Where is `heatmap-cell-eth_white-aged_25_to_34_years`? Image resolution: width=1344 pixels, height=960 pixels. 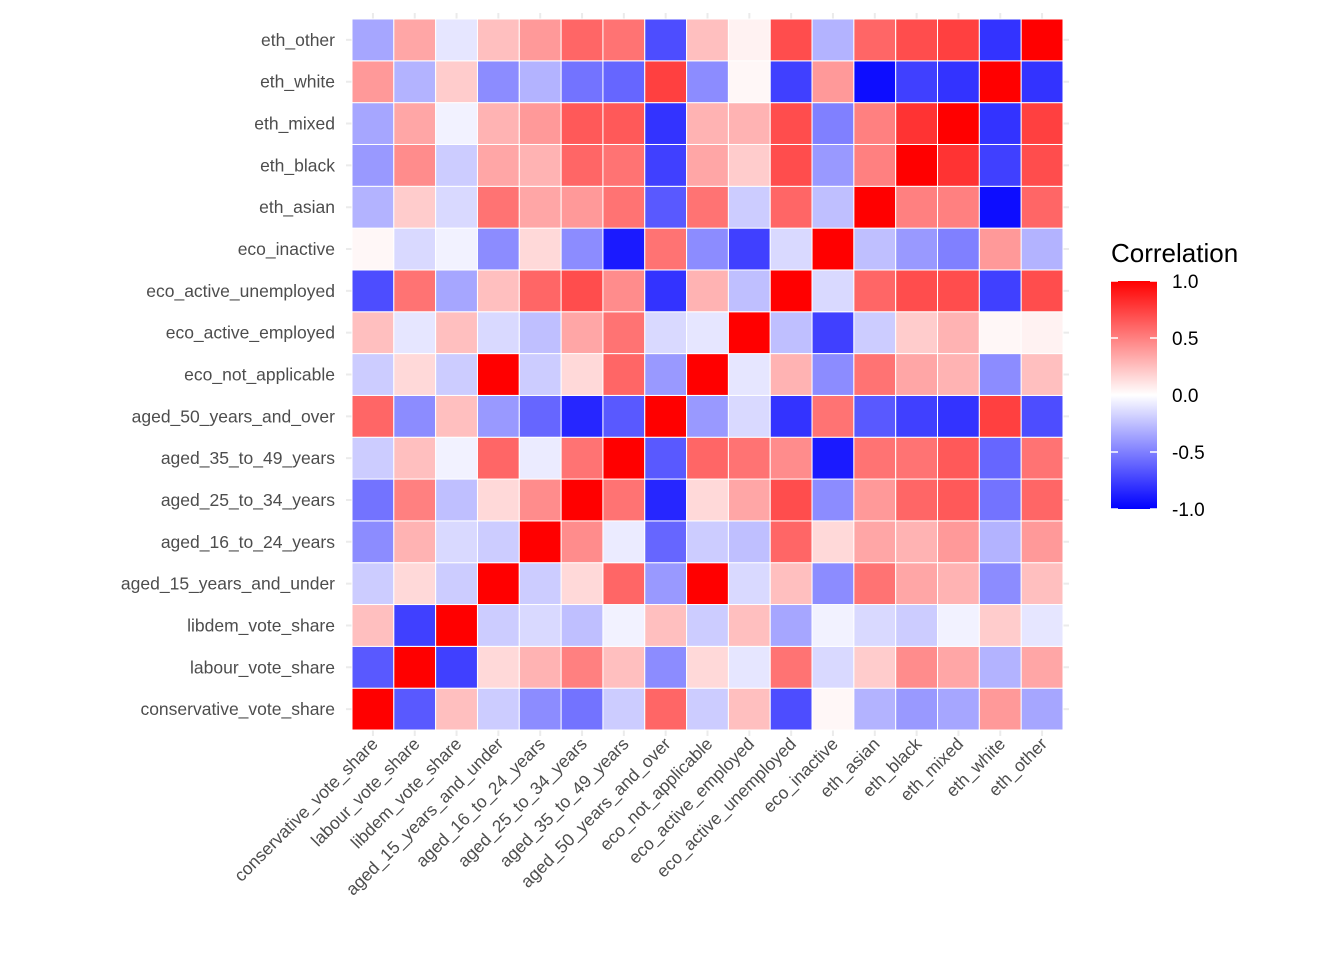
heatmap-cell-eth_white-aged_25_to_34_years is located at coordinates (582, 82).